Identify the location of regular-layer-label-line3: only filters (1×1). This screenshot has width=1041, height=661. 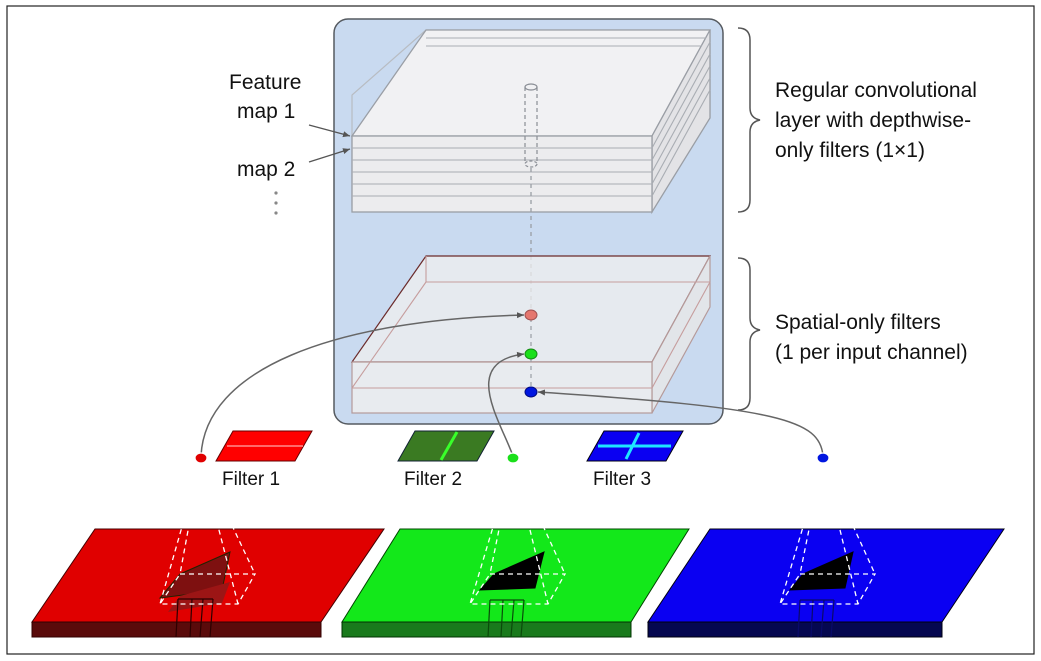
(850, 150).